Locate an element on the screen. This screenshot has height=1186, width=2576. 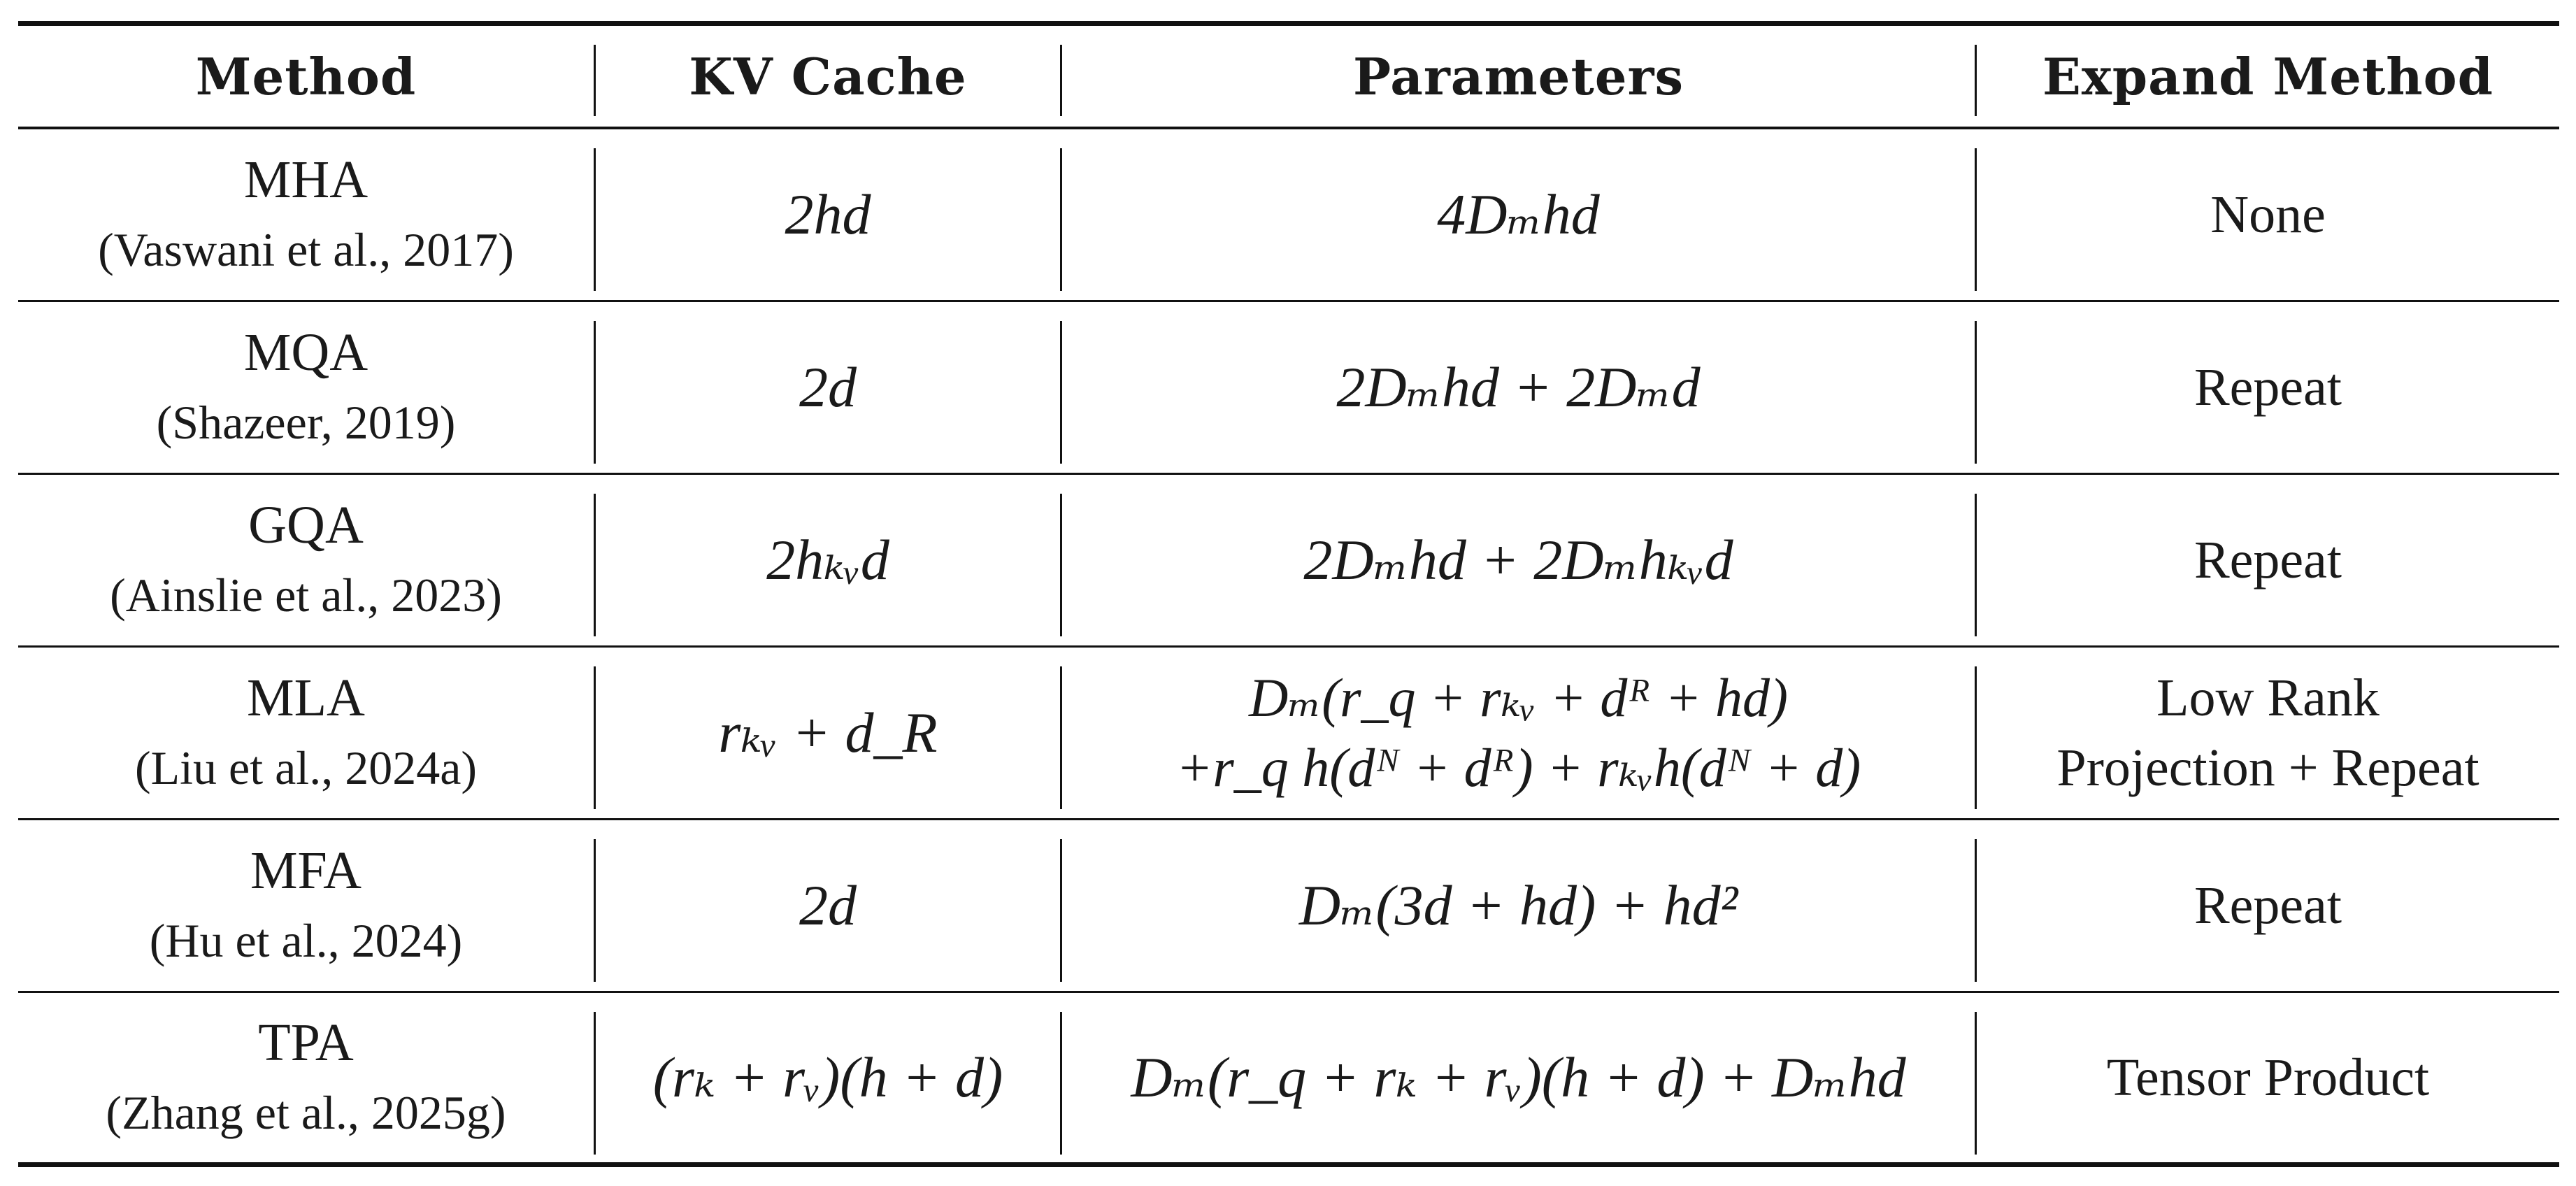
kv-cache-cell: 2hd is located at coordinates (828, 214).